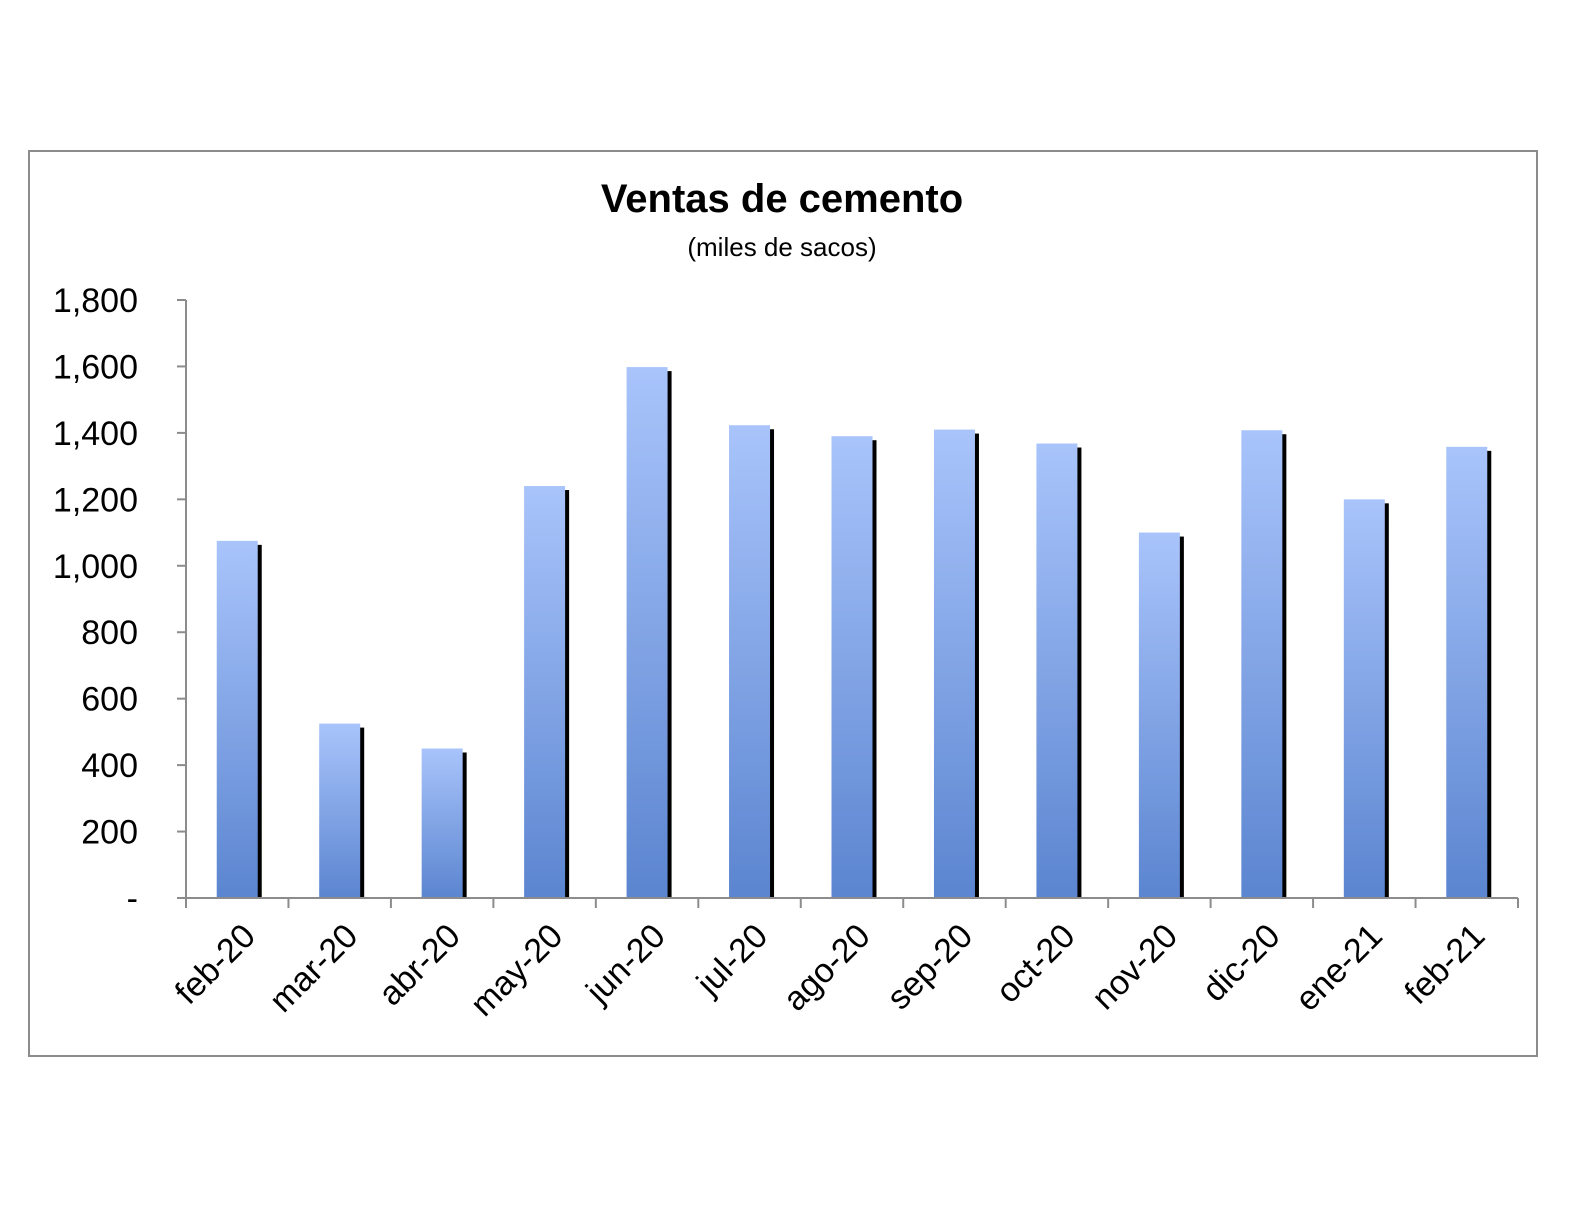 Image resolution: width=1584 pixels, height=1224 pixels. I want to click on y-tick-label: 1,400, so click(95, 434).